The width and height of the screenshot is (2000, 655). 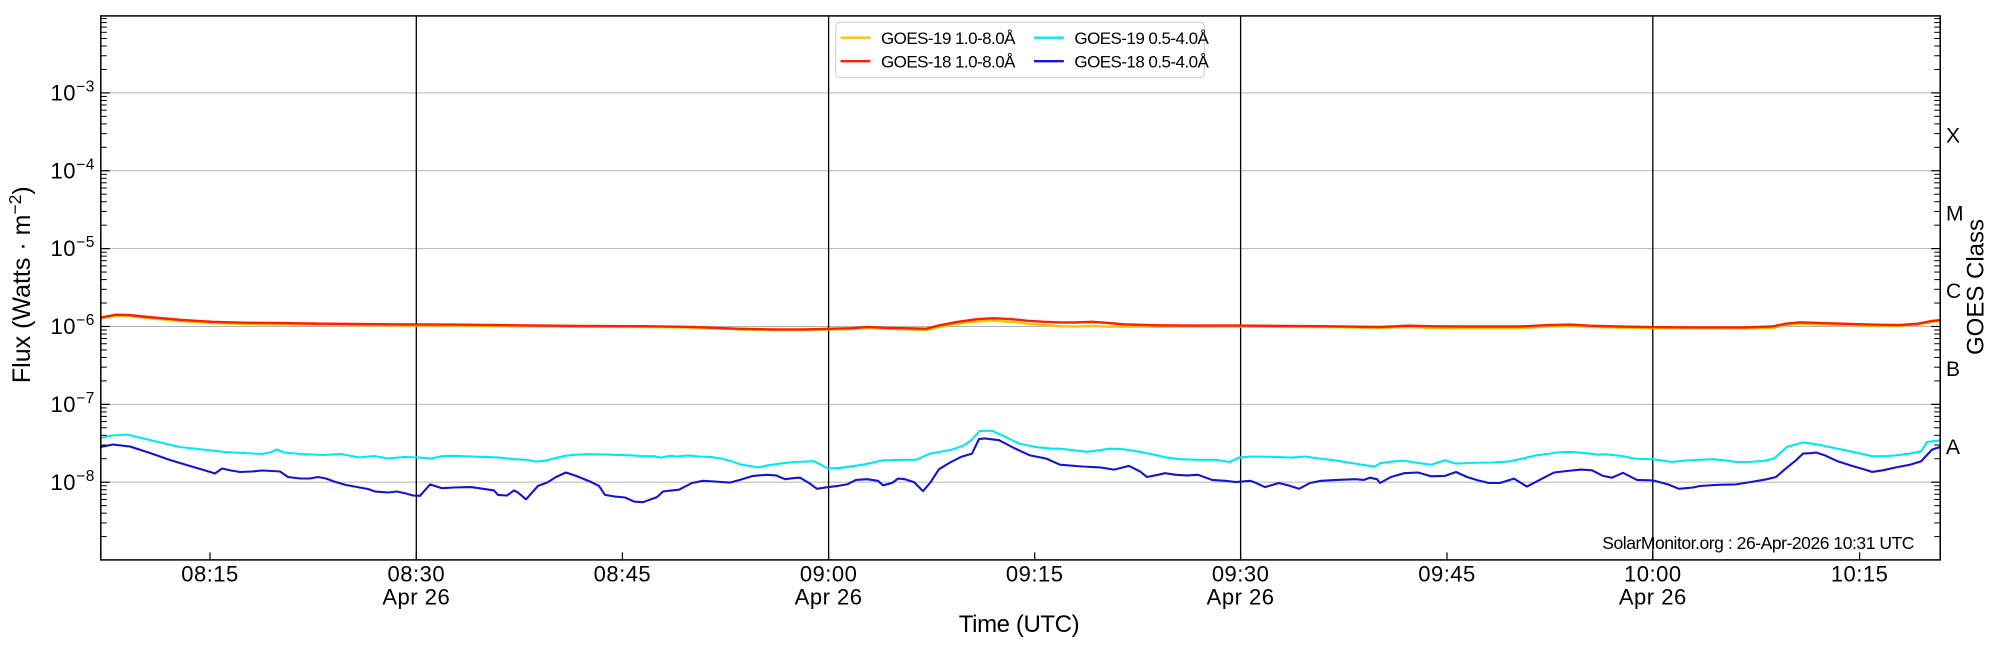 I want to click on svg-text: Flux (Watts · m−2), so click(x=20, y=284).